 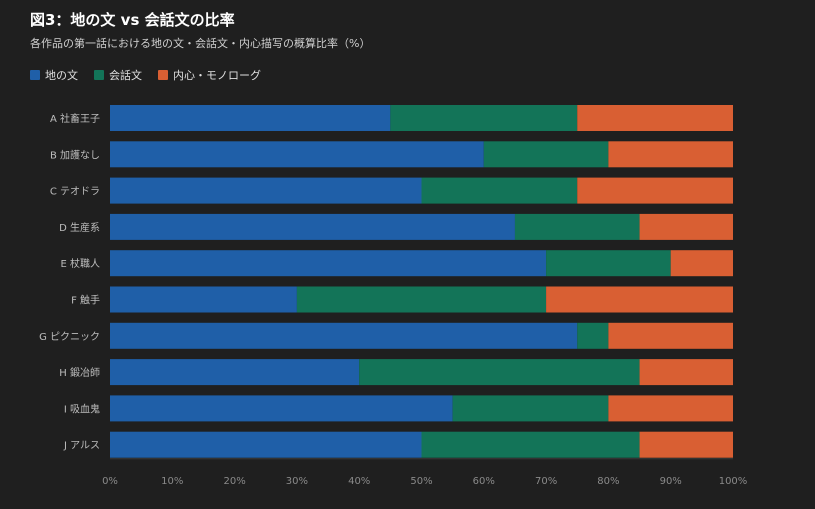 I want to click on x-tick-label: 50%, so click(x=421, y=481).